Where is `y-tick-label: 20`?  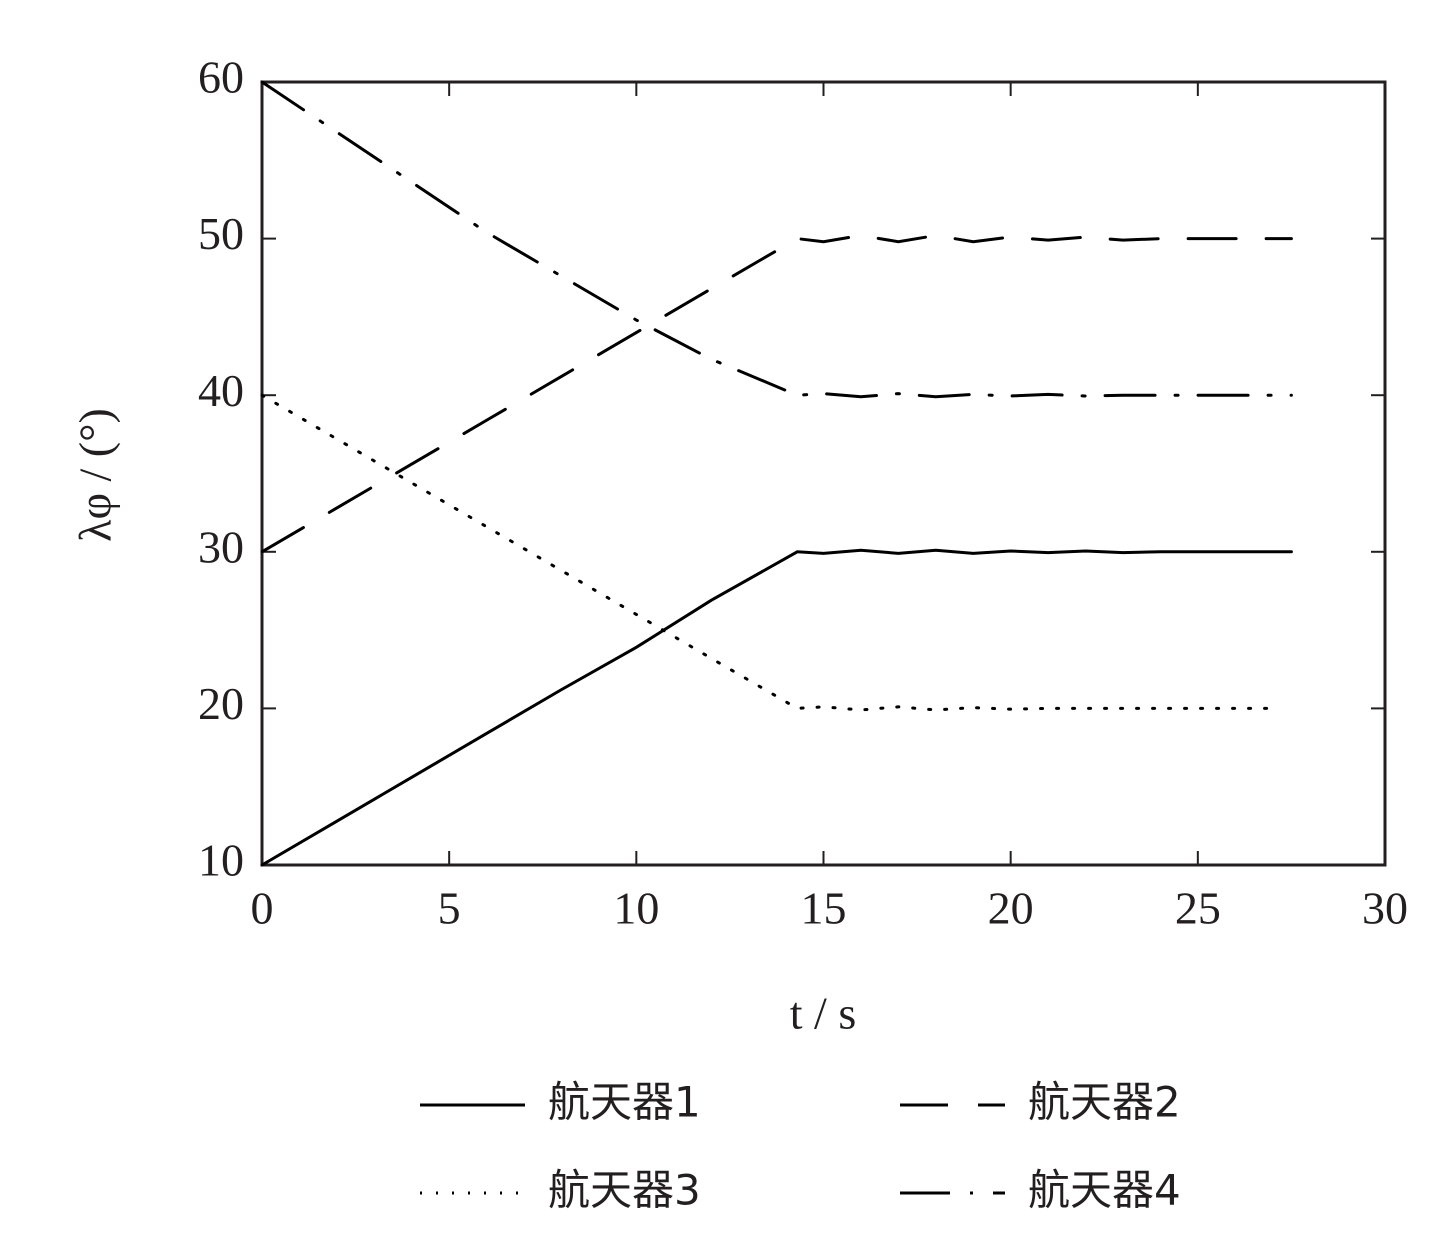
y-tick-label: 20 is located at coordinates (221, 703).